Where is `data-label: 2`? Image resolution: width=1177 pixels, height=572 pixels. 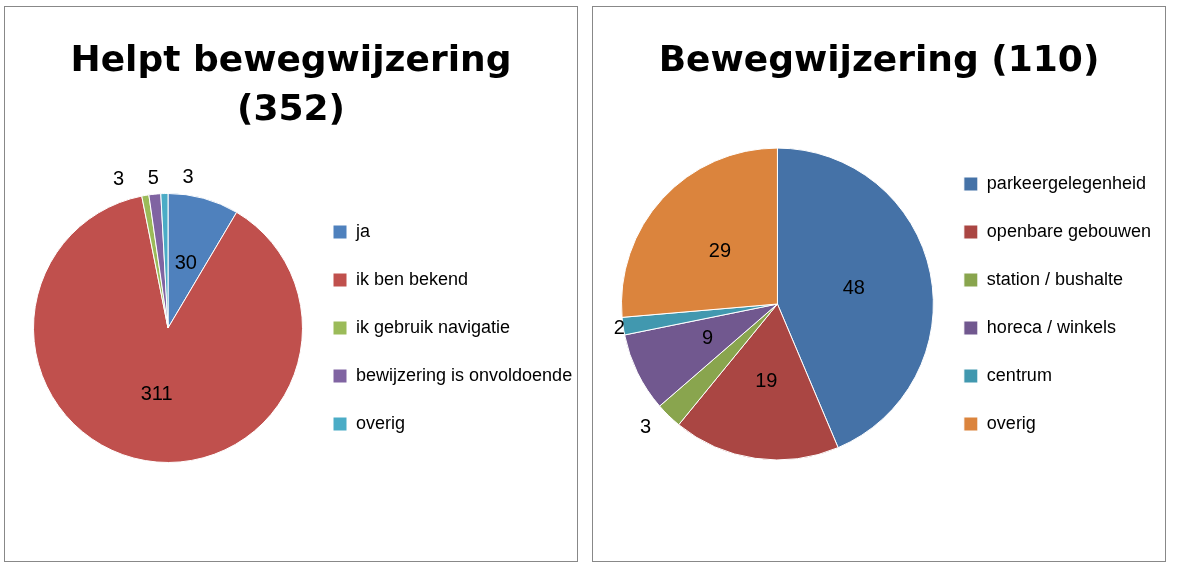
data-label: 2 is located at coordinates (619, 326).